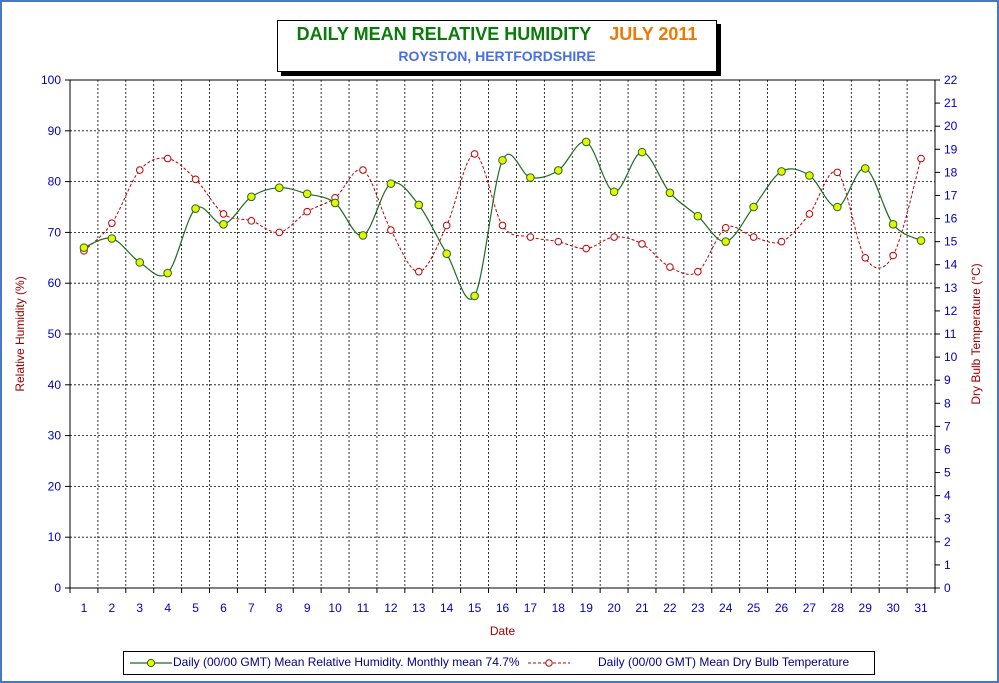  Describe the element at coordinates (84, 608) in the screenshot. I see `x-tick-label: 1` at that location.